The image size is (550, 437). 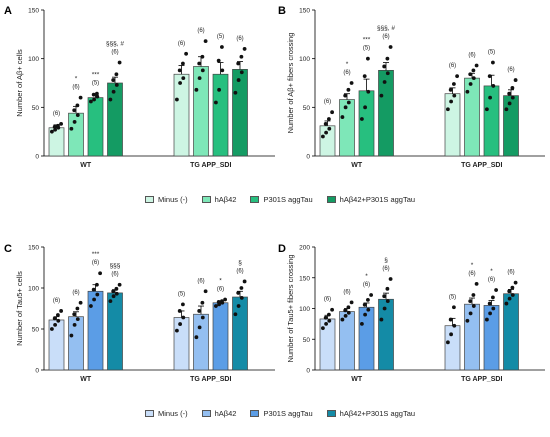 I want to click on legend-swatch, so click(x=149, y=413).